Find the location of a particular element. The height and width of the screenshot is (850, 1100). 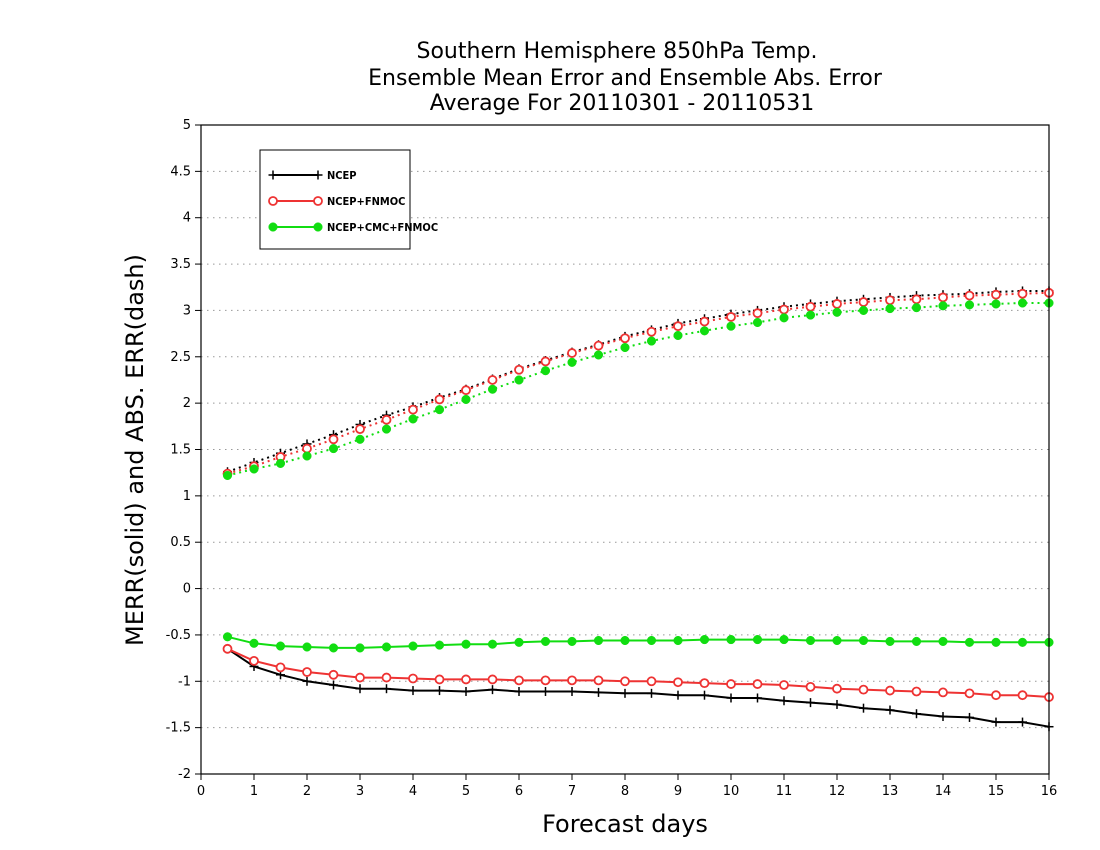

x-axis-ticks: 0 1 2 3 4 5 6 7 8 9 10 11 12 13 14 15 16 is located at coordinates (627, 786).